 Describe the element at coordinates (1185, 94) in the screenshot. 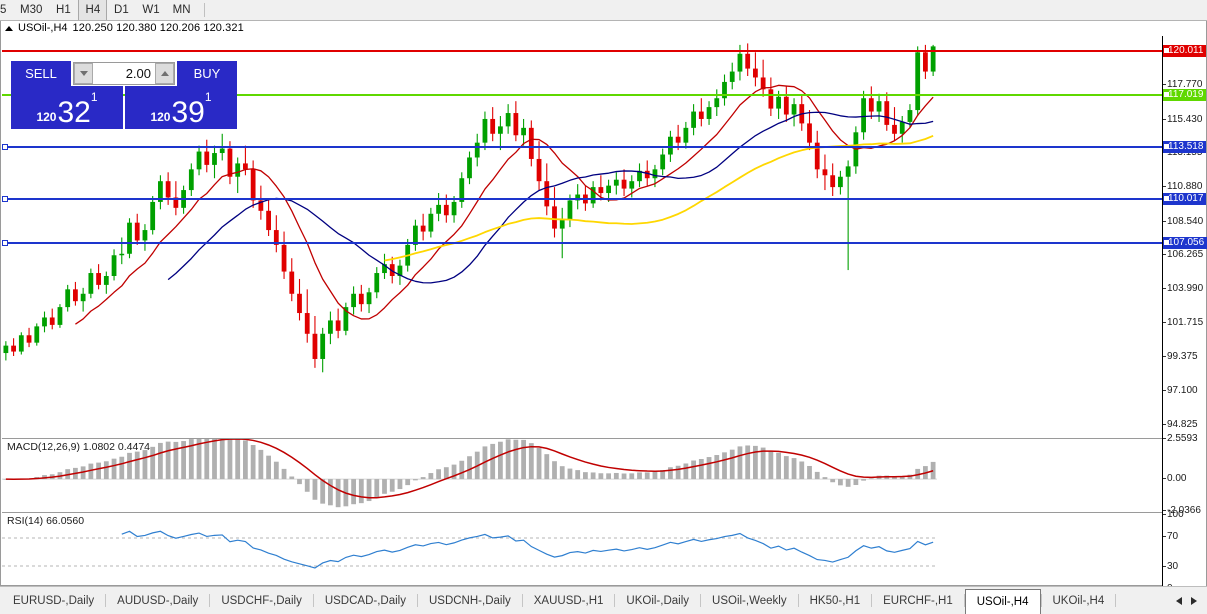

I see `price-level-badge: 117.019` at that location.